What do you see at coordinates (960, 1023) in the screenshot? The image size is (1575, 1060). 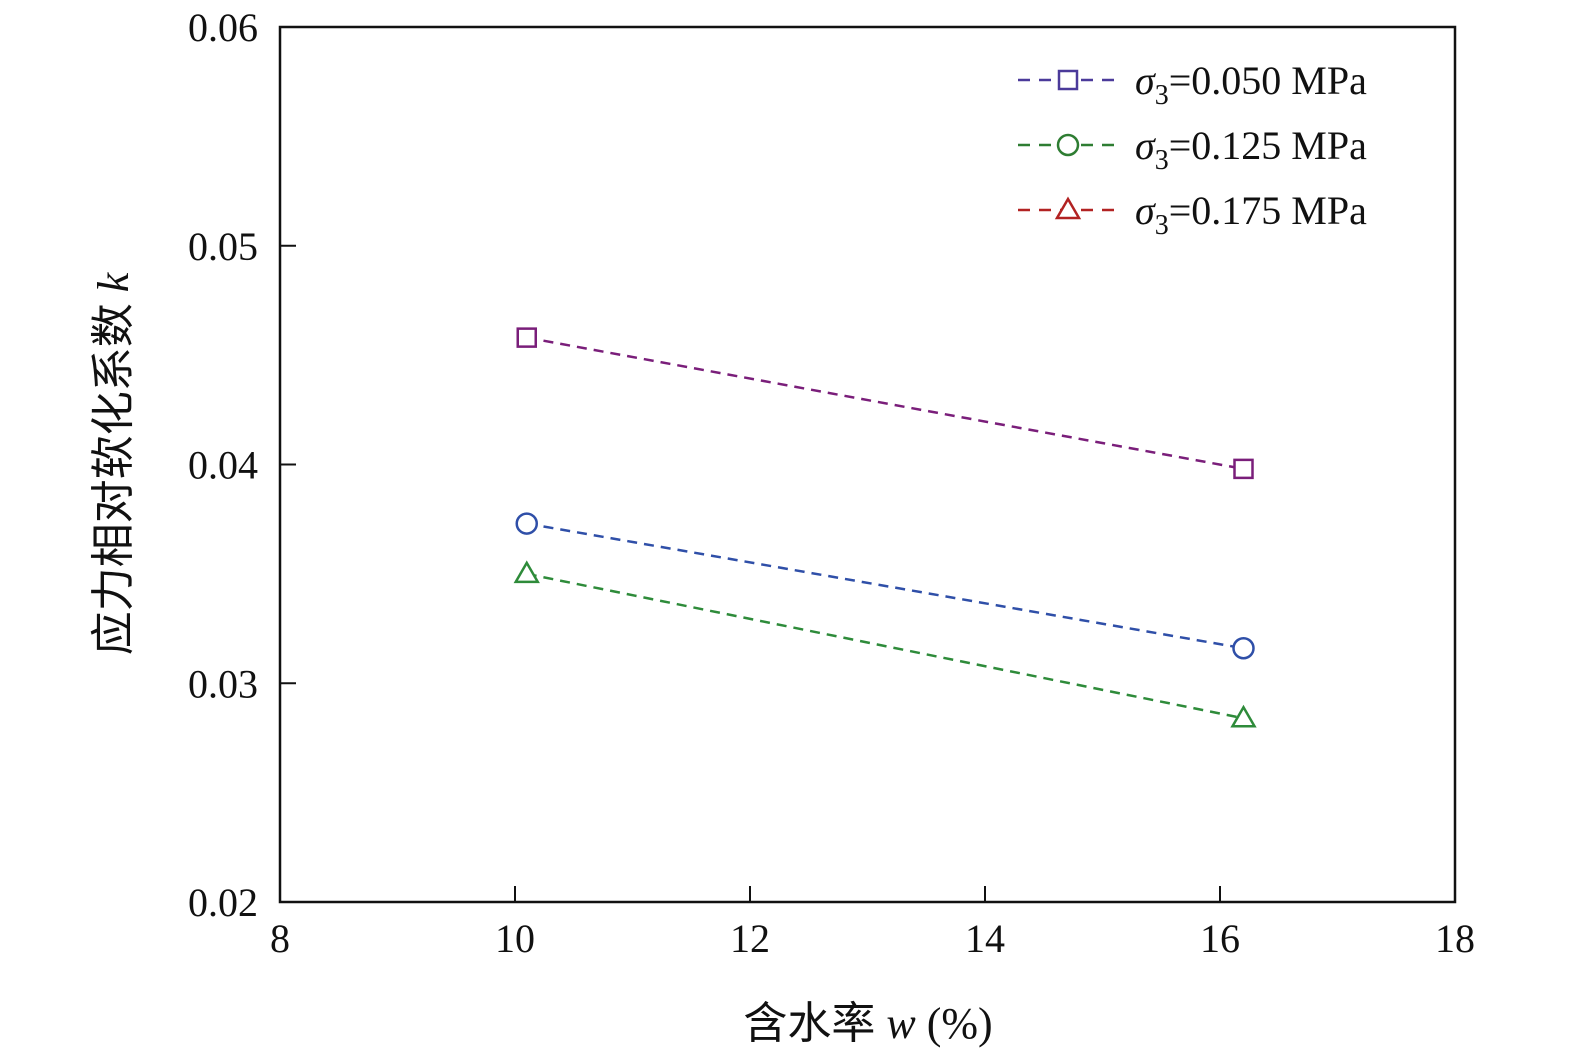 I see `x-axis-label-unit: (%)` at bounding box center [960, 1023].